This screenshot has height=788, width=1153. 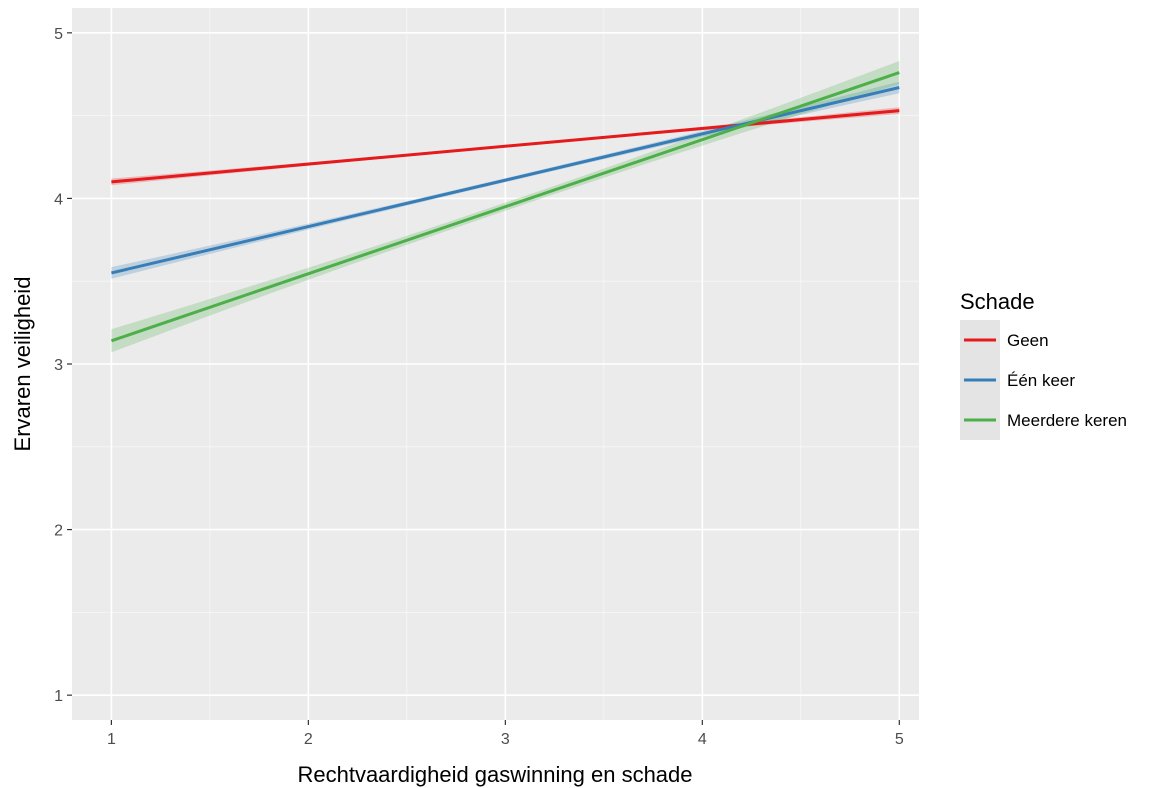 I want to click on legend-label: Één keer, so click(x=1041, y=380).